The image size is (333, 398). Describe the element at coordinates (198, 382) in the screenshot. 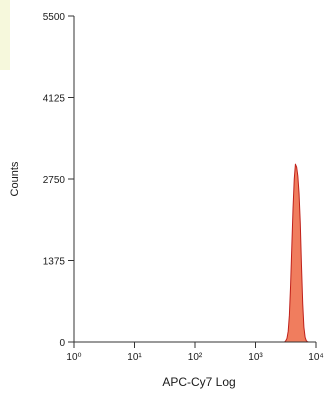

I see `x-axis-label: APC-Cy7 Log` at that location.